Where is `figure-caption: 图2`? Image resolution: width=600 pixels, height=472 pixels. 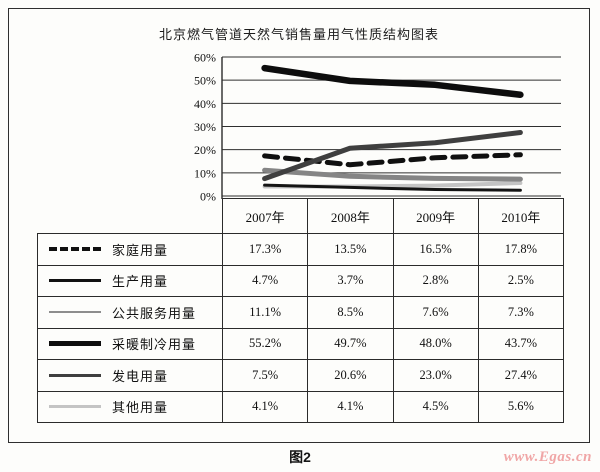 figure-caption: 图2 is located at coordinates (300, 457).